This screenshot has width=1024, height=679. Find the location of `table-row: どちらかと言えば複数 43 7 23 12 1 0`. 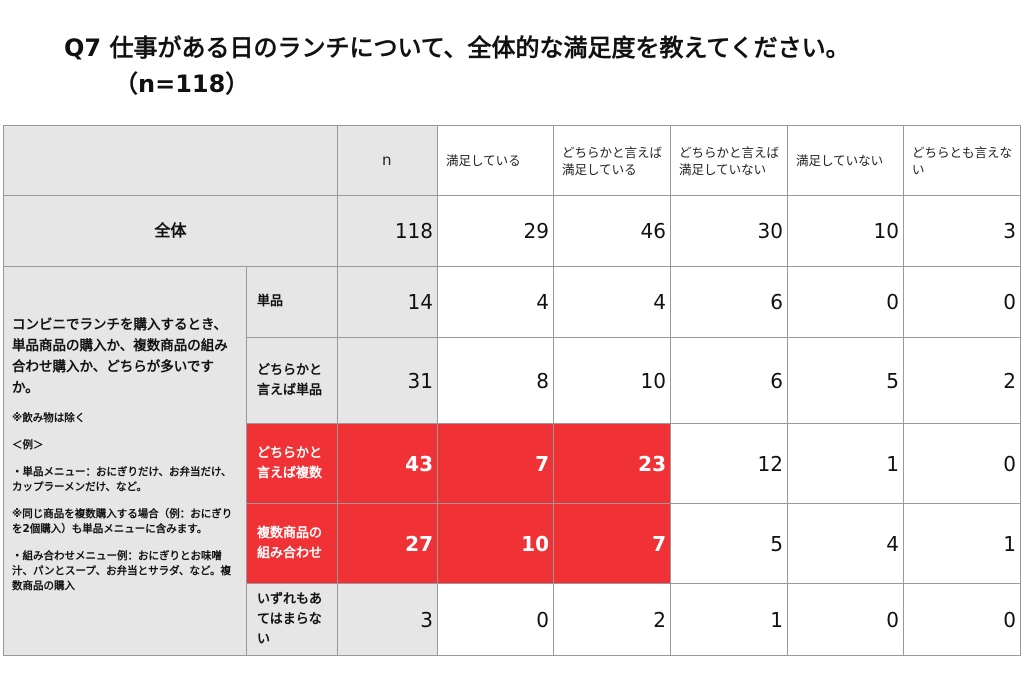

table-row: どちらかと言えば複数 43 7 23 12 1 0 is located at coordinates (512, 463).